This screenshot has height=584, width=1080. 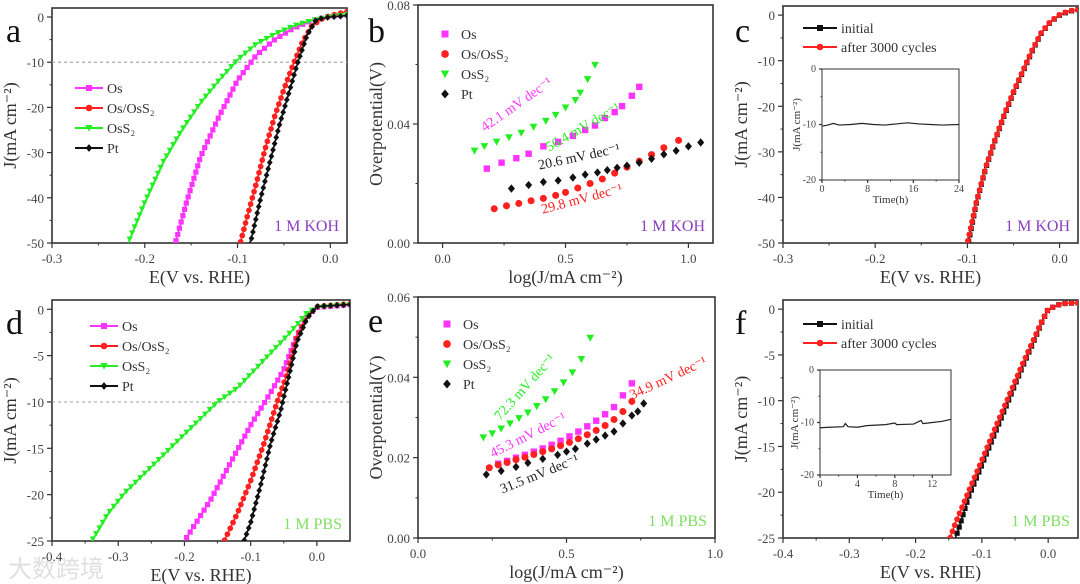 I want to click on x-tick-label: 0.0, so click(x=1048, y=553).